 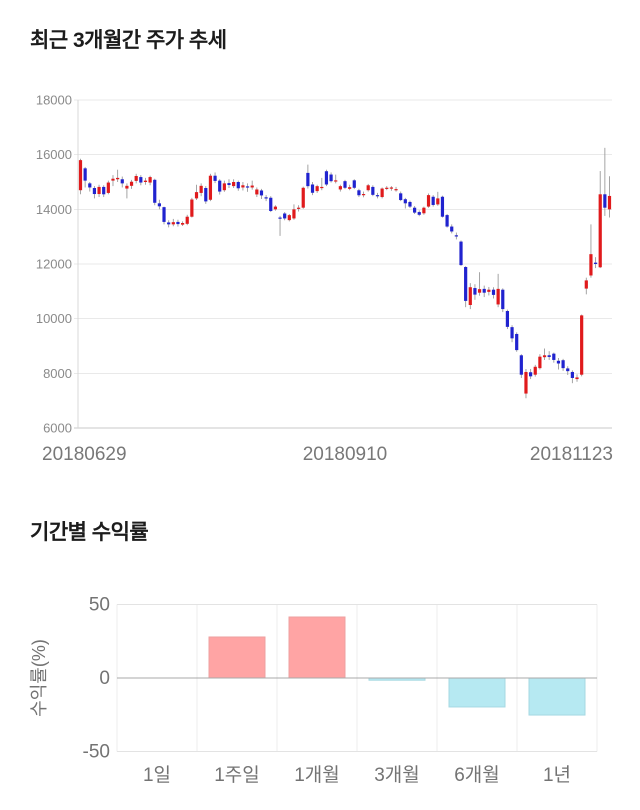 I want to click on returns-bar, so click(x=477, y=692).